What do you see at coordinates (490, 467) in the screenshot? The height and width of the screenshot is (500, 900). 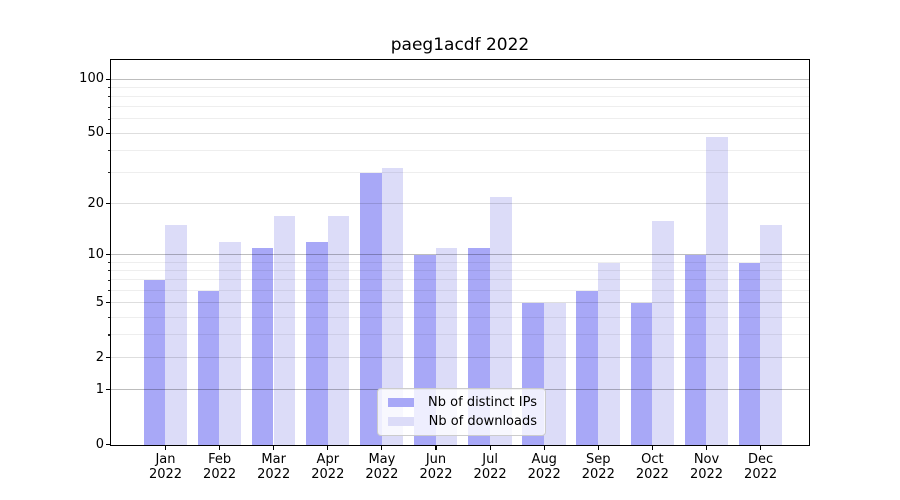 I see `x-tick-label-6: Jul 2022` at bounding box center [490, 467].